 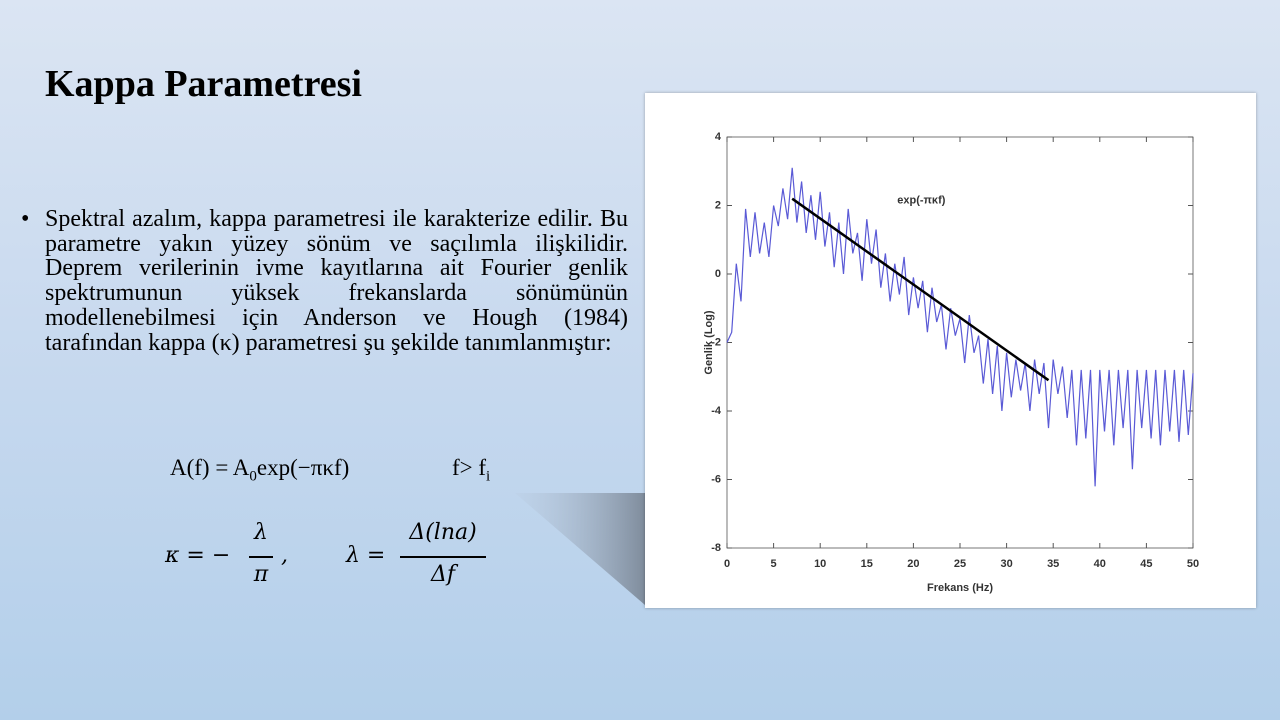 What do you see at coordinates (1100, 564) in the screenshot?
I see `x-tick-label: 40` at bounding box center [1100, 564].